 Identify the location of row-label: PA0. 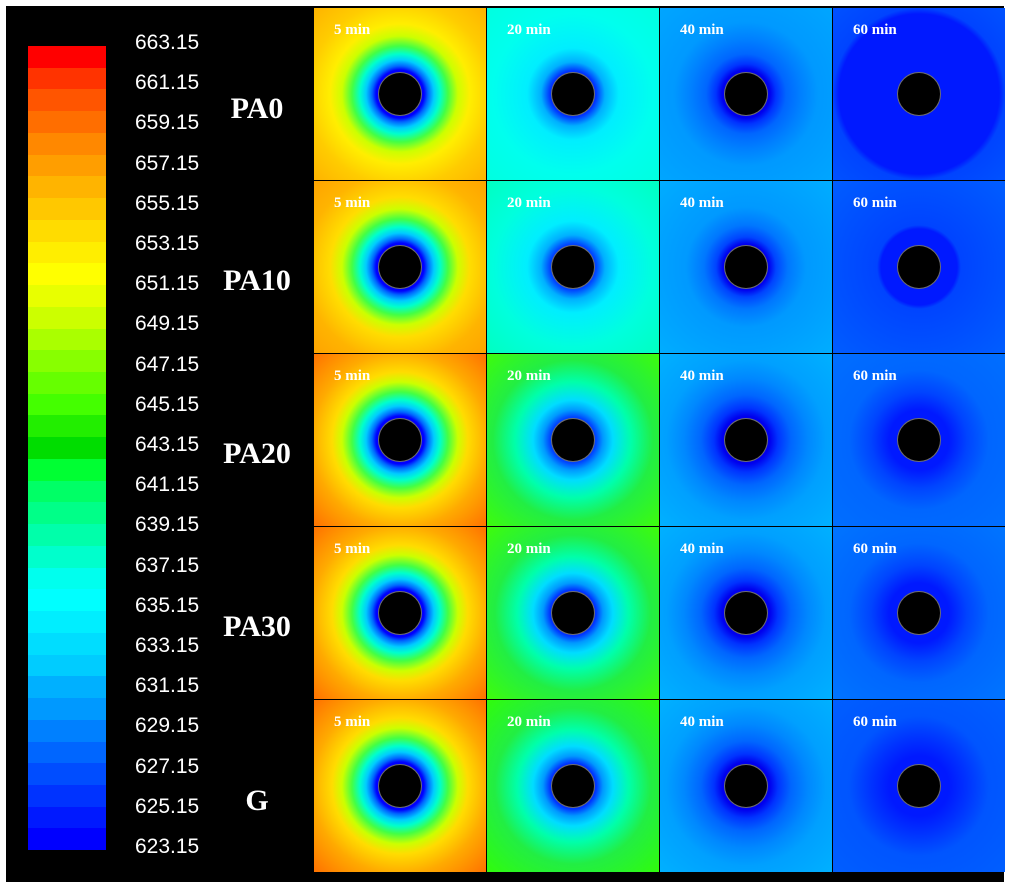
(257, 108).